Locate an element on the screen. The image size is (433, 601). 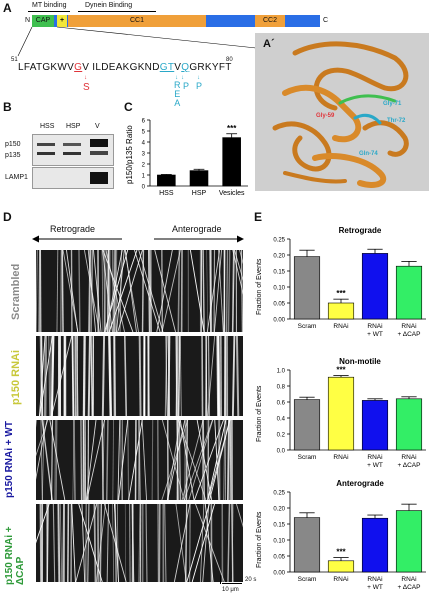
blot-label-p135: p135 is located at coordinates (13, 155).